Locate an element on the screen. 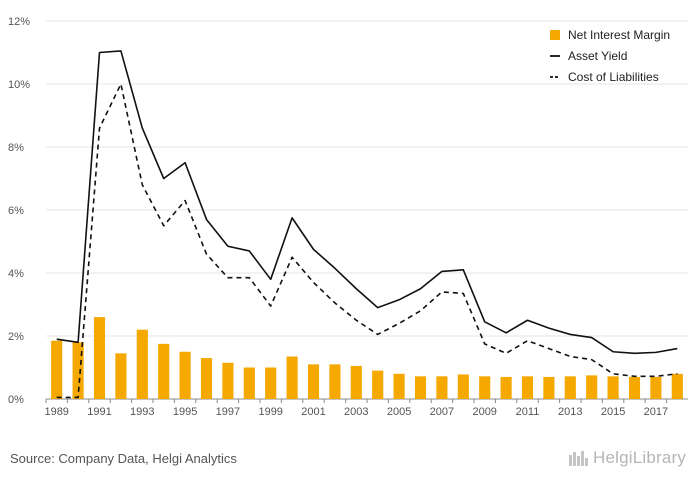 The height and width of the screenshot is (483, 700). x-tick-label: 1991 is located at coordinates (99, 412).